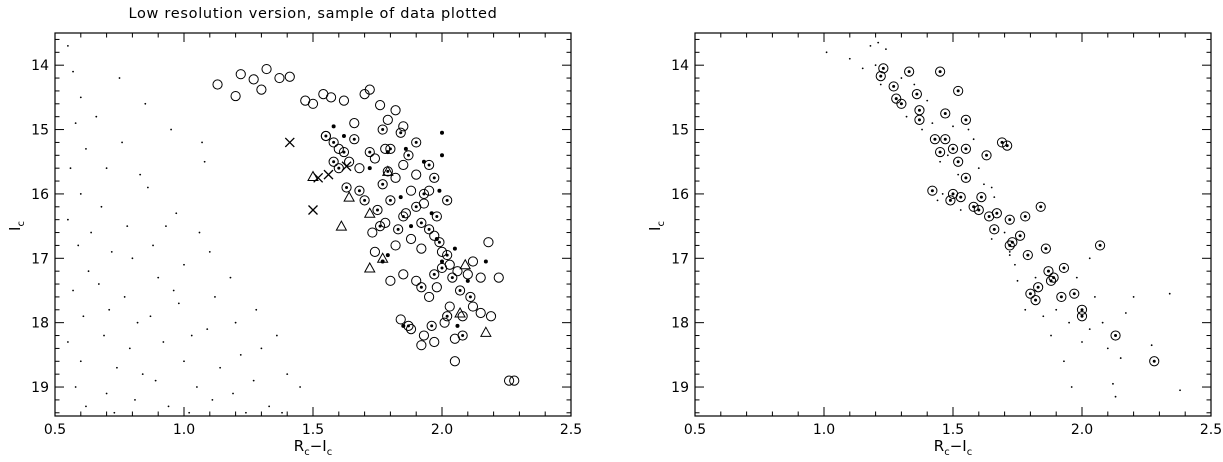 Image resolution: width=1223 pixels, height=462 pixels. Describe the element at coordinates (313, 430) in the screenshot. I see `x-tick-label: 1.5` at that location.